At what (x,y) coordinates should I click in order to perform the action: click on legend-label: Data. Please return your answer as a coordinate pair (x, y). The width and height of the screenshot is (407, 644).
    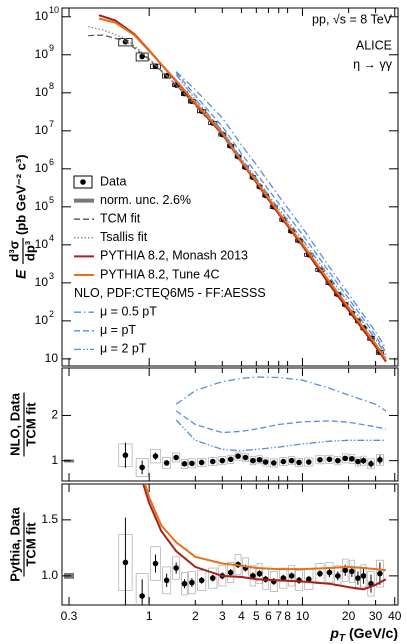
    Looking at the image, I should click on (113, 181).